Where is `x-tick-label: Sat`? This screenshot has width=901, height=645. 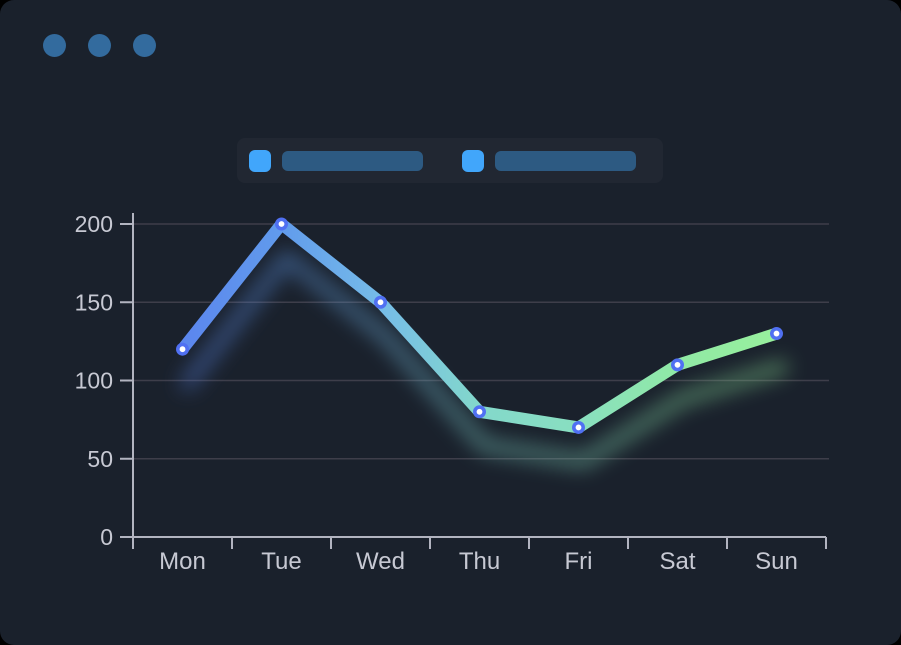 x-tick-label: Sat is located at coordinates (677, 561).